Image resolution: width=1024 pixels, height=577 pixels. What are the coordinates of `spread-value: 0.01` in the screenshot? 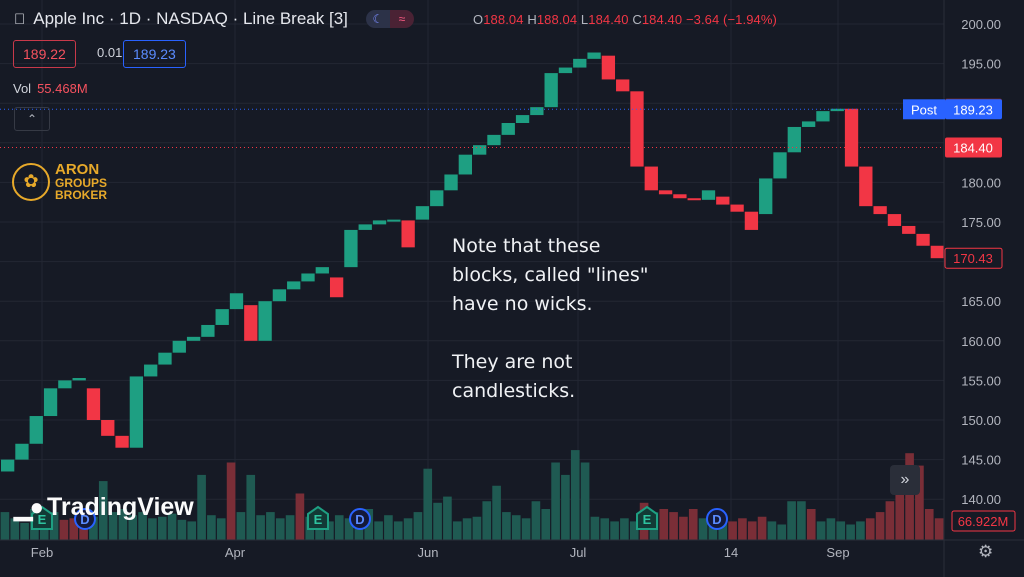 It's located at (110, 52).